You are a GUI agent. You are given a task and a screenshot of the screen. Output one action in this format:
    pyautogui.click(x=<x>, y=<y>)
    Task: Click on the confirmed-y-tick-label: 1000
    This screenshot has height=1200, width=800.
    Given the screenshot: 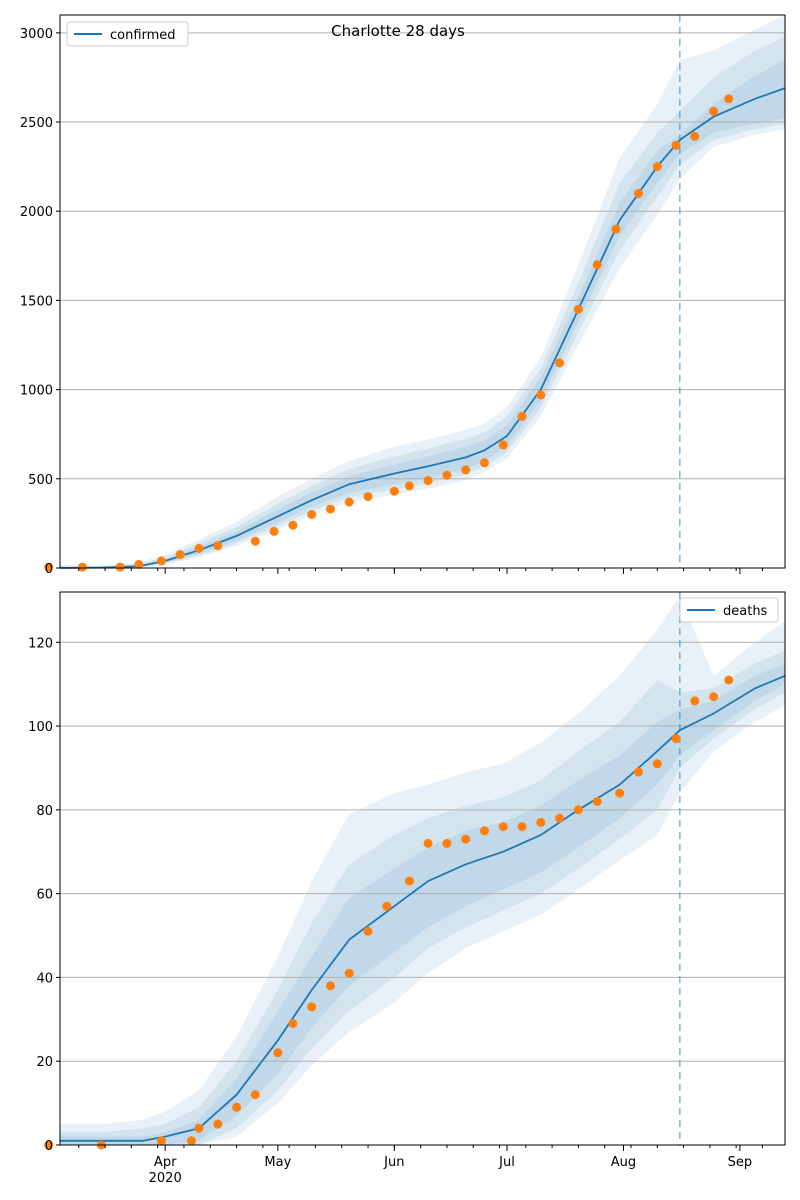 What is the action you would take?
    pyautogui.click(x=36, y=391)
    